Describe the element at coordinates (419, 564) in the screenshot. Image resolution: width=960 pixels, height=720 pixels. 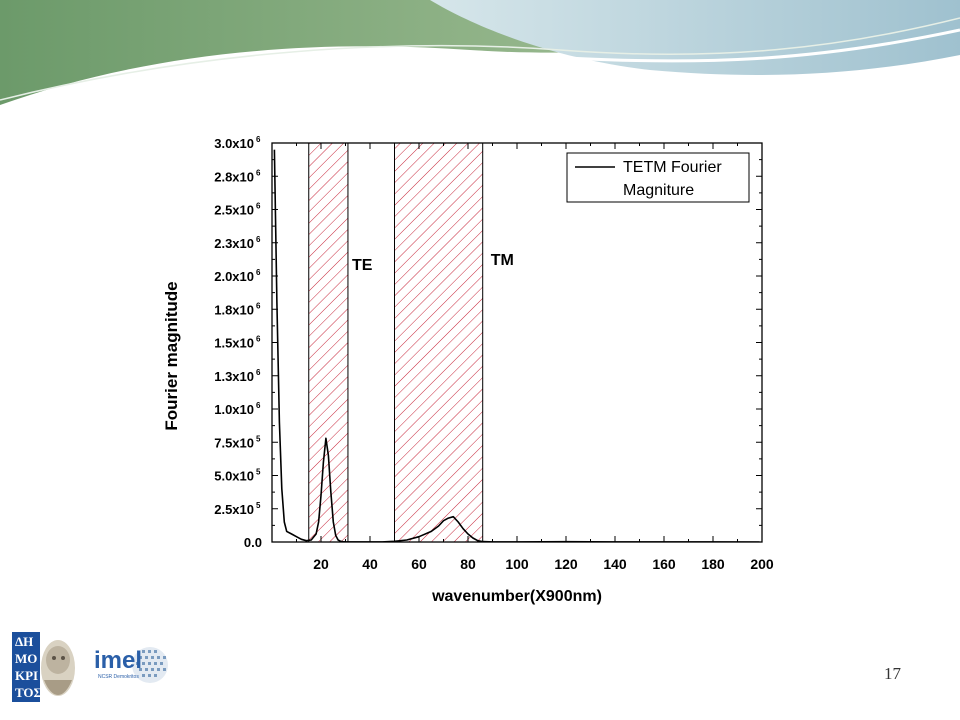
I see `x-tick-label: 60` at that location.